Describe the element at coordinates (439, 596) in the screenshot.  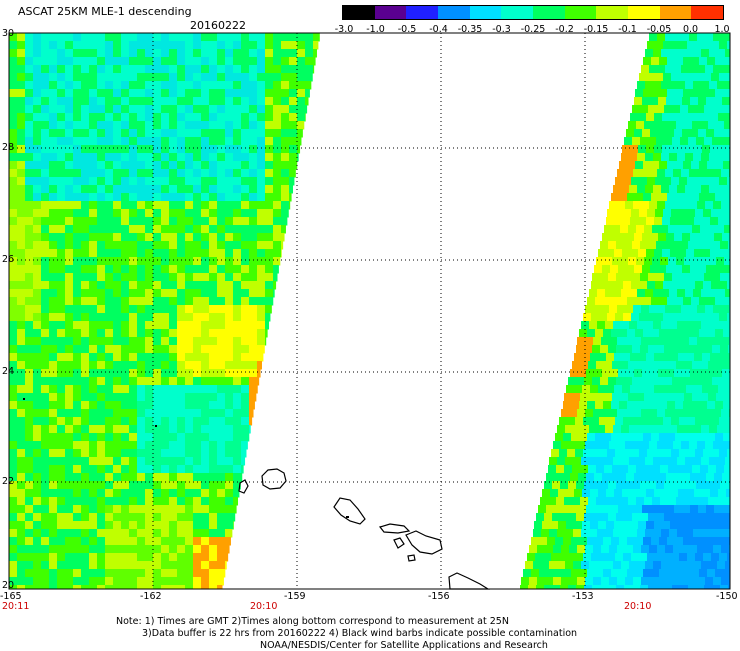
I see `lon-label-156: -156` at that location.